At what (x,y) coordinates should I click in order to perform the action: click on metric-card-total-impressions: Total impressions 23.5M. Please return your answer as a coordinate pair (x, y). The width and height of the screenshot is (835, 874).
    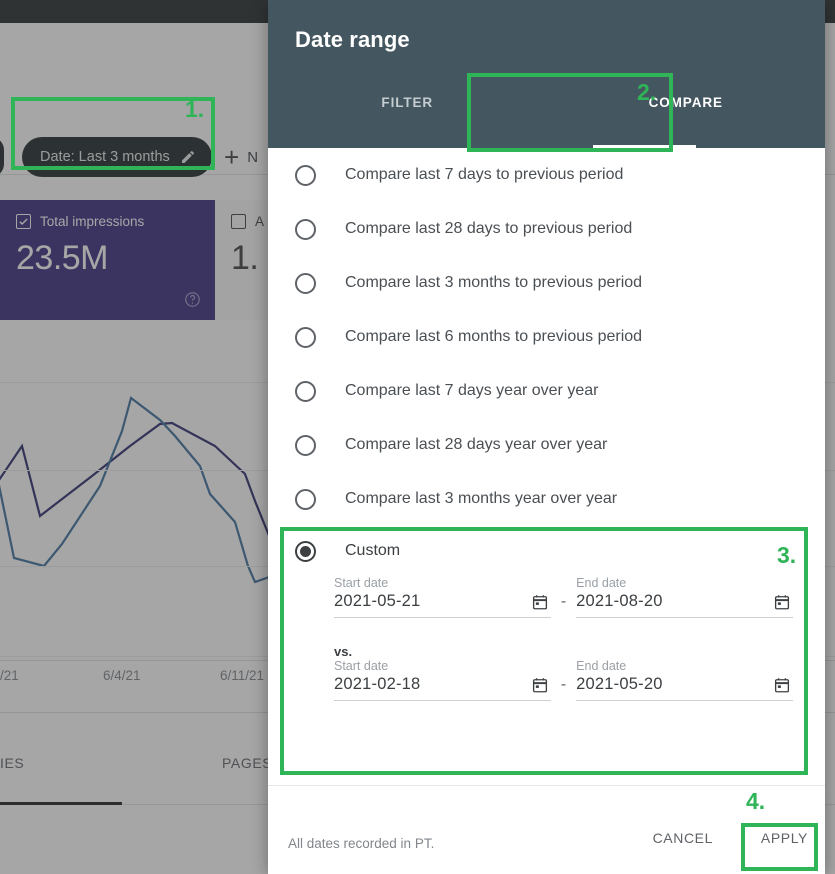
    Looking at the image, I should click on (107, 260).